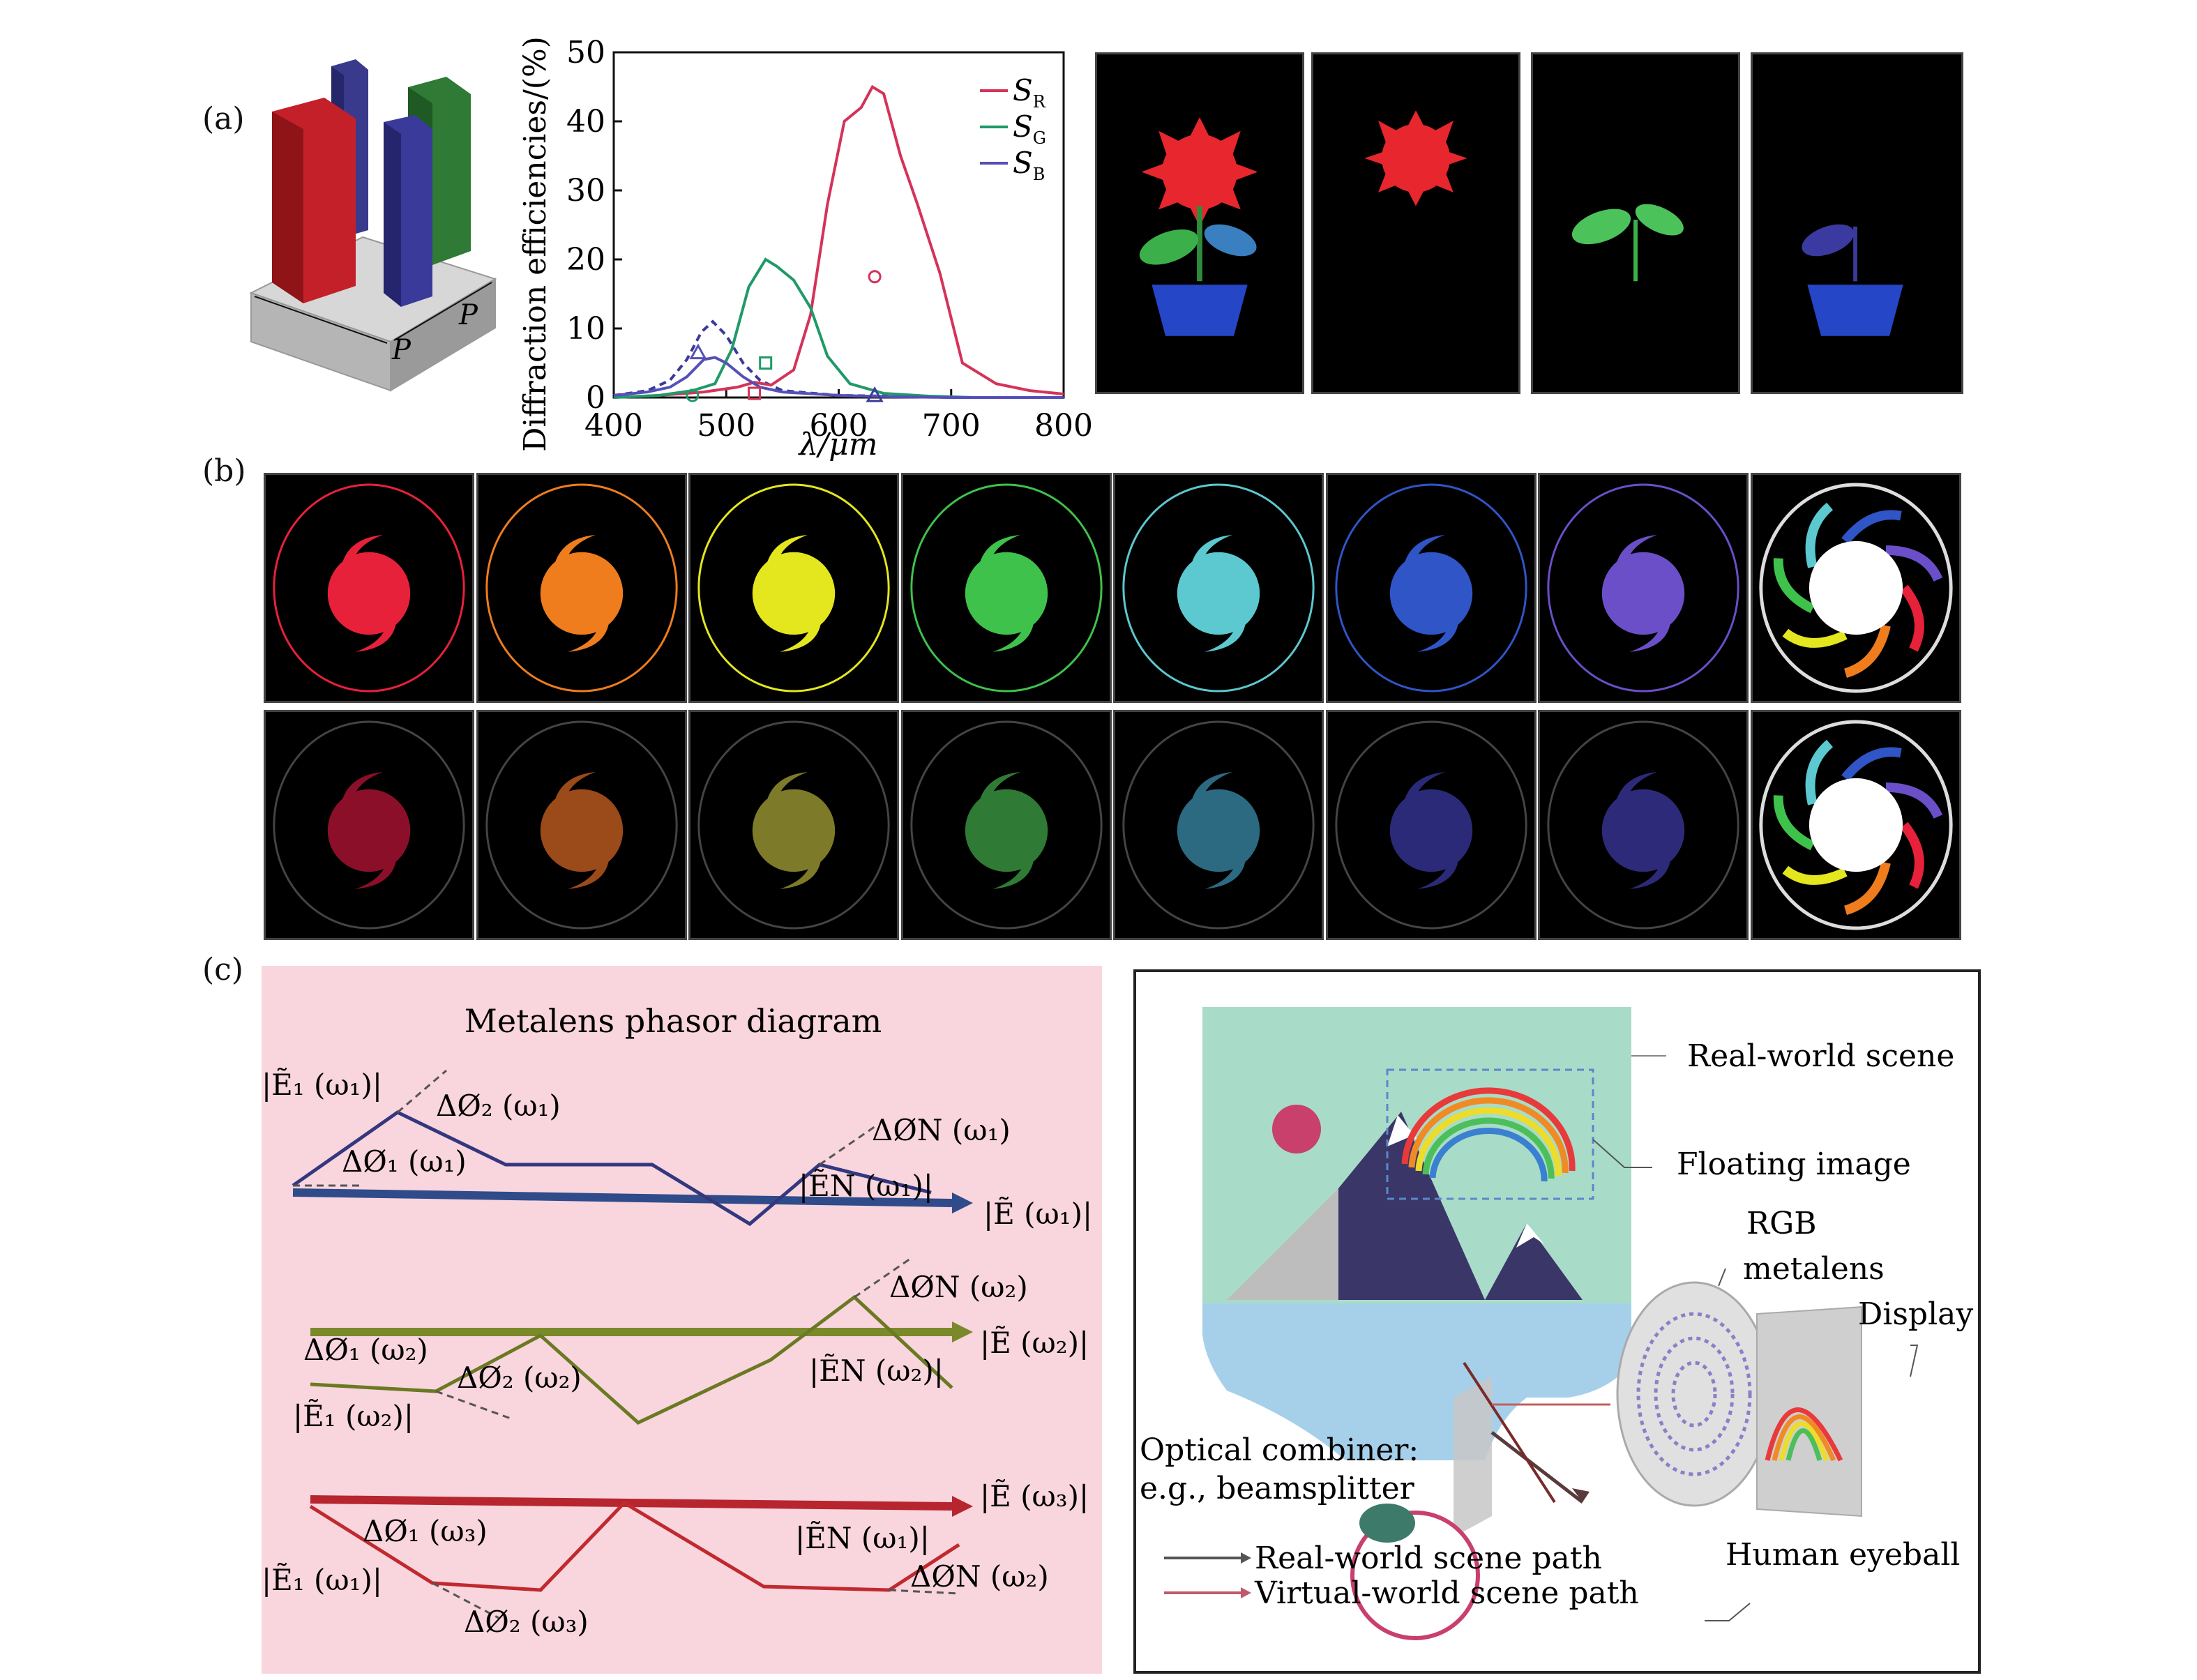 The width and height of the screenshot is (2197, 1680). I want to click on flower-tile-green, so click(1635, 223).